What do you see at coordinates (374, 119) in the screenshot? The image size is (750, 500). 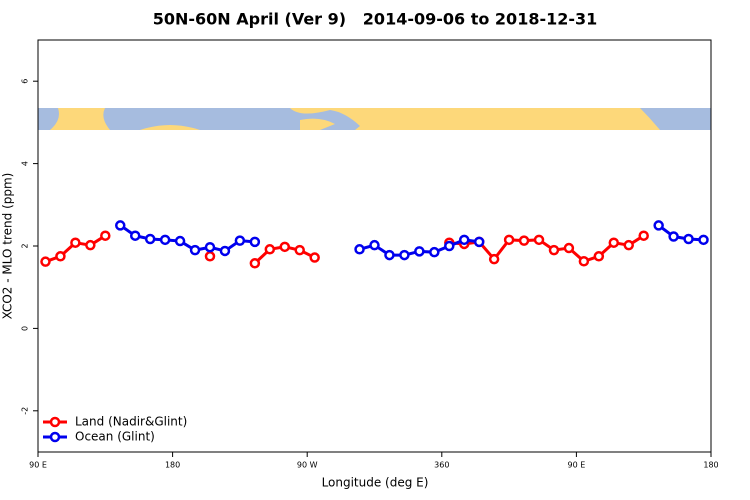 I see `map-strip` at bounding box center [374, 119].